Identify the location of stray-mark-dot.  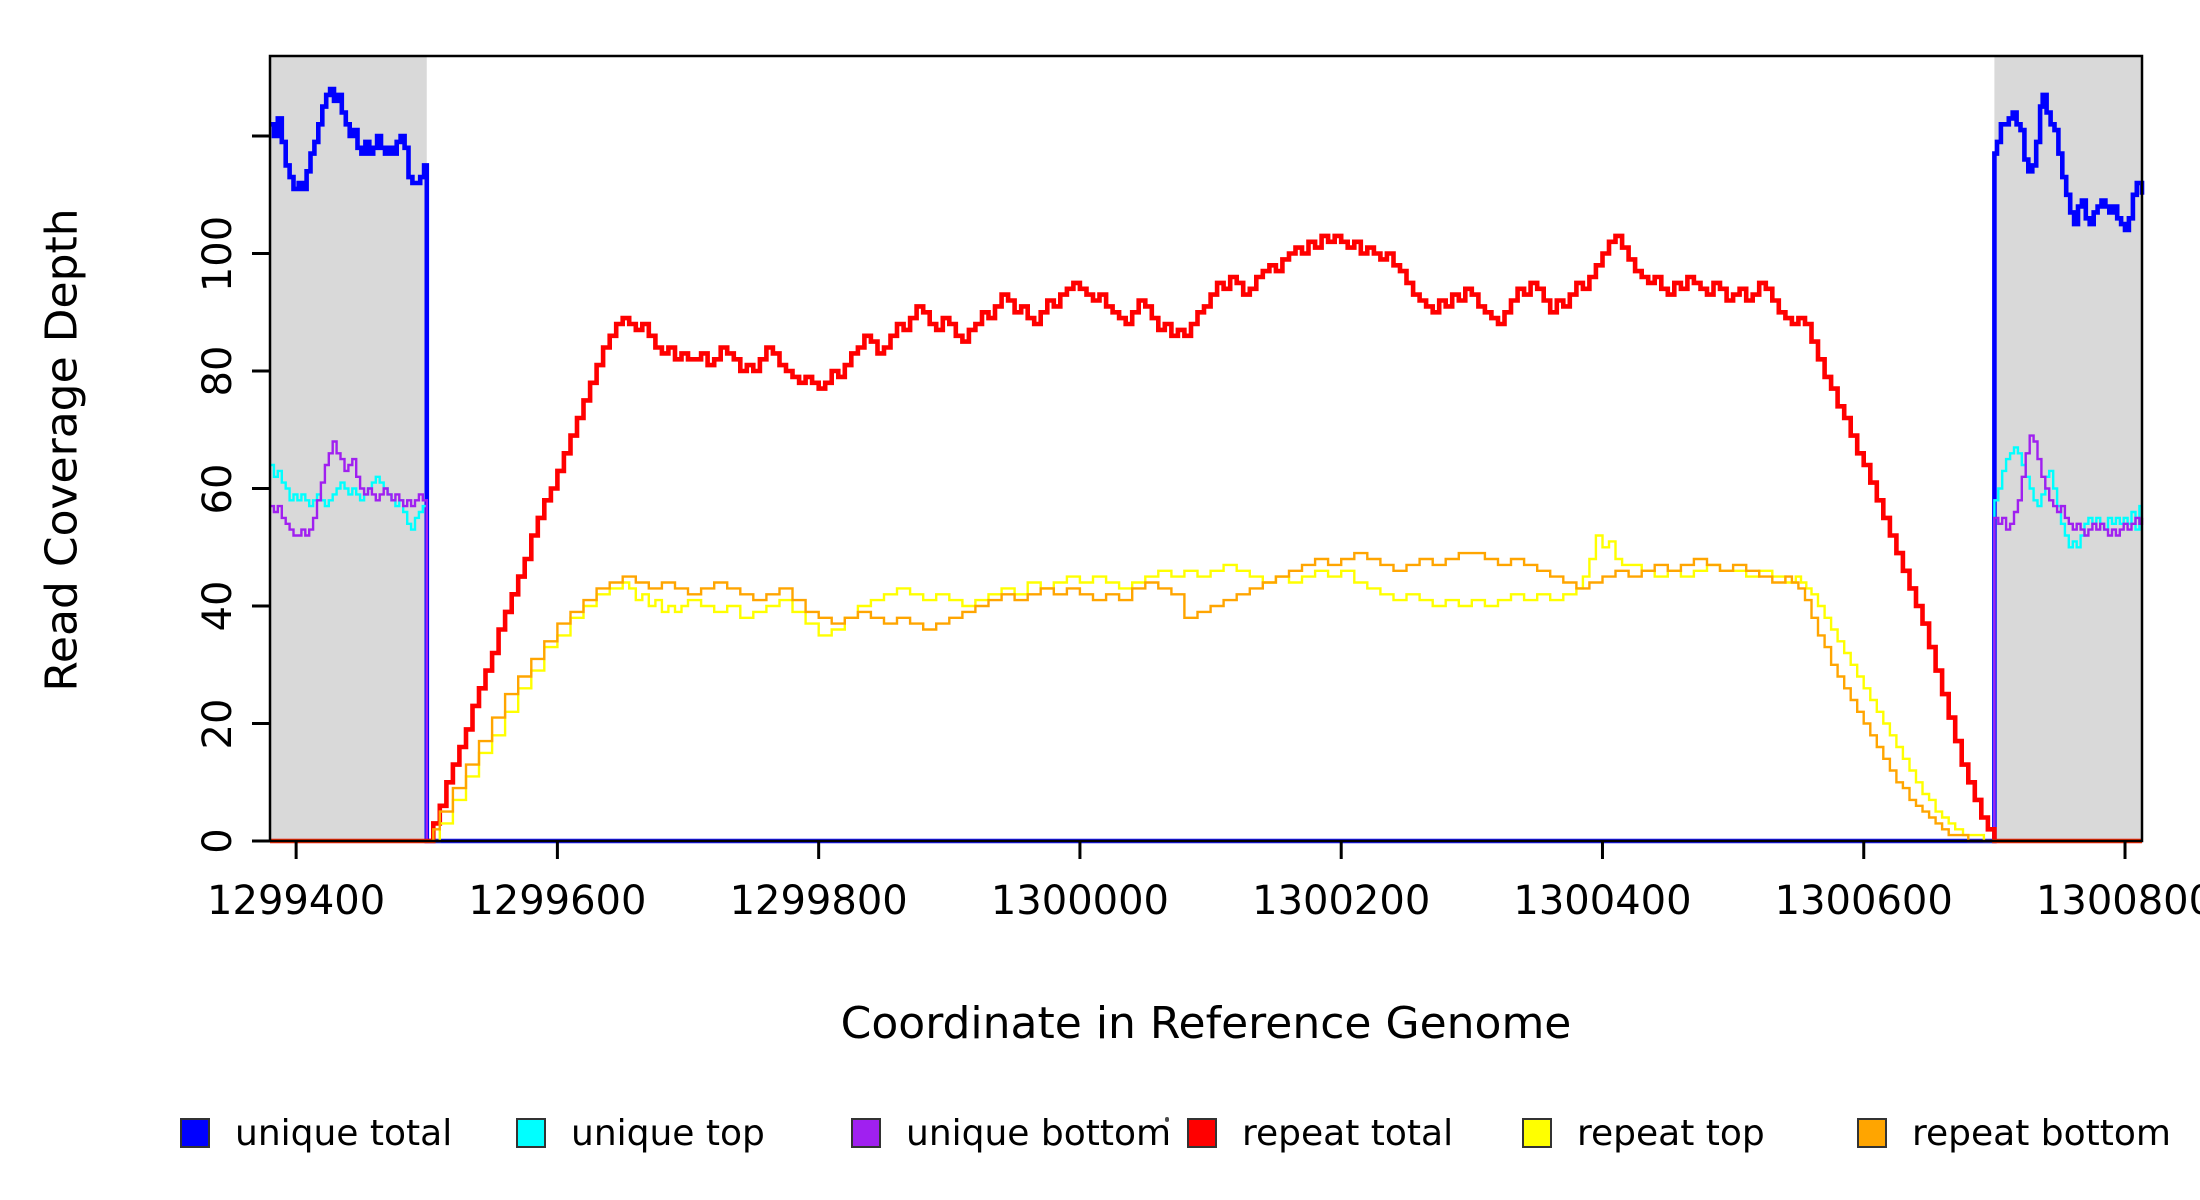
(1167, 1119).